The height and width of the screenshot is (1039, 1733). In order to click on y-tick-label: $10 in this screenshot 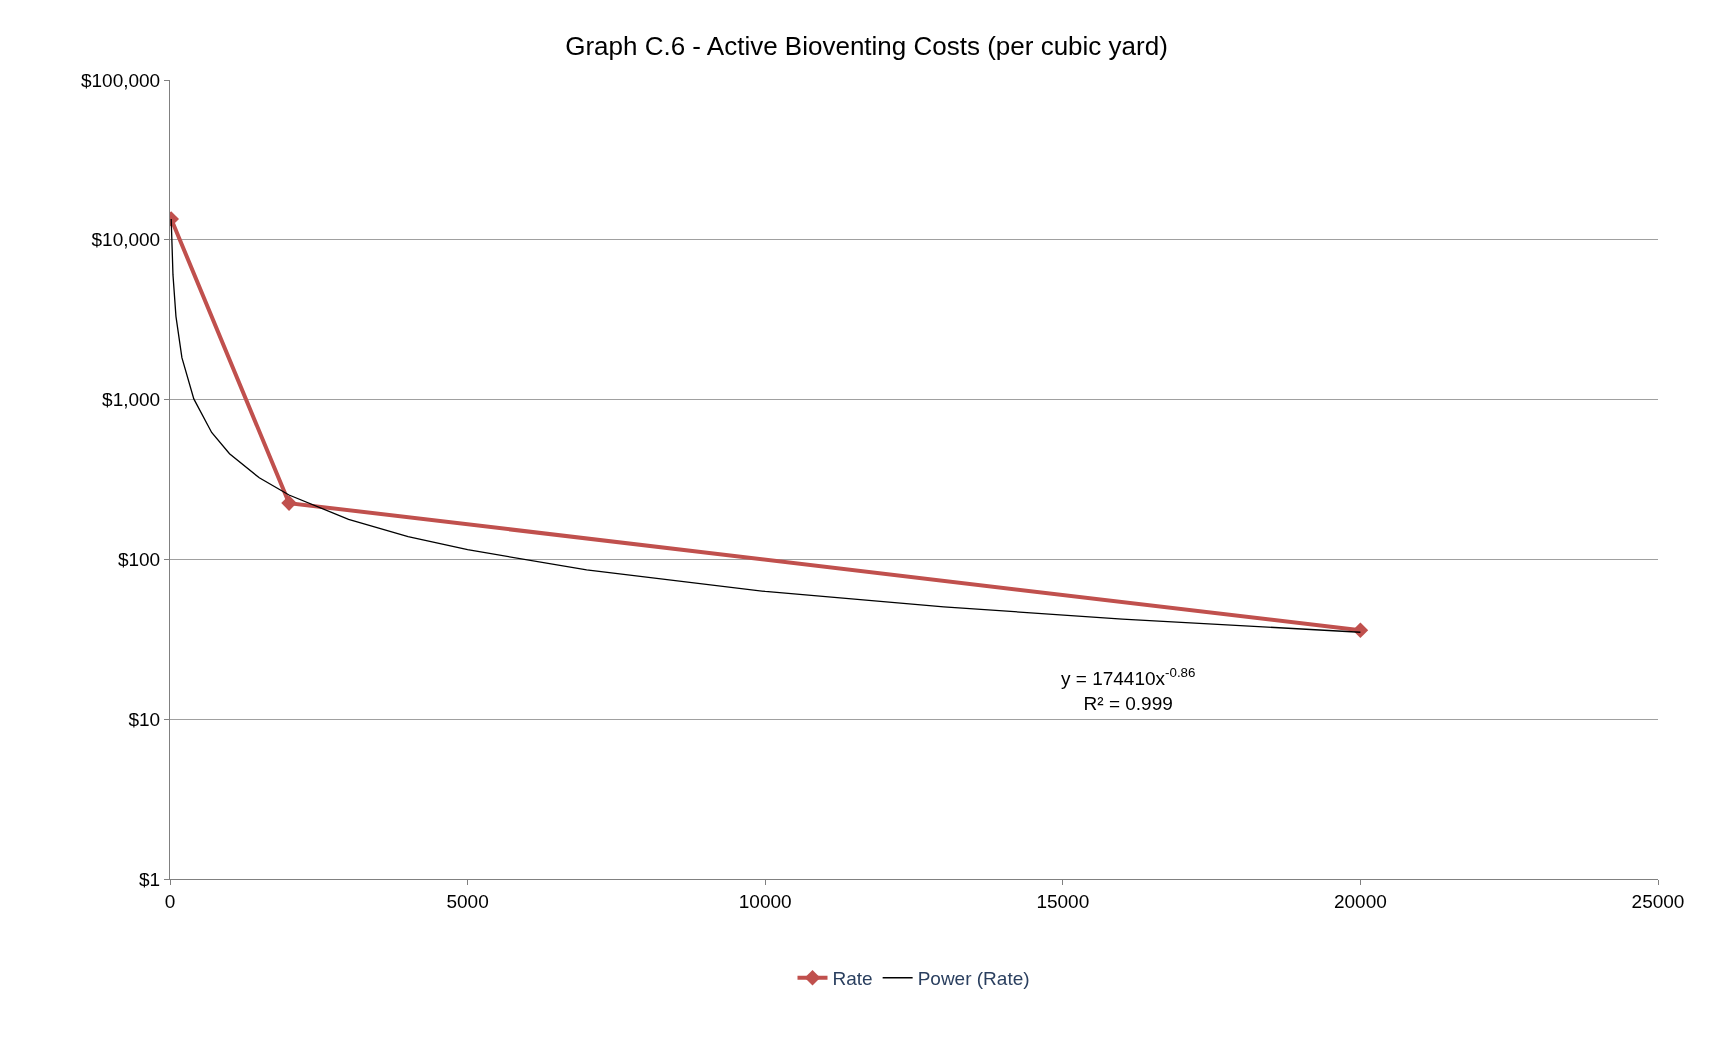, I will do `click(144, 719)`.